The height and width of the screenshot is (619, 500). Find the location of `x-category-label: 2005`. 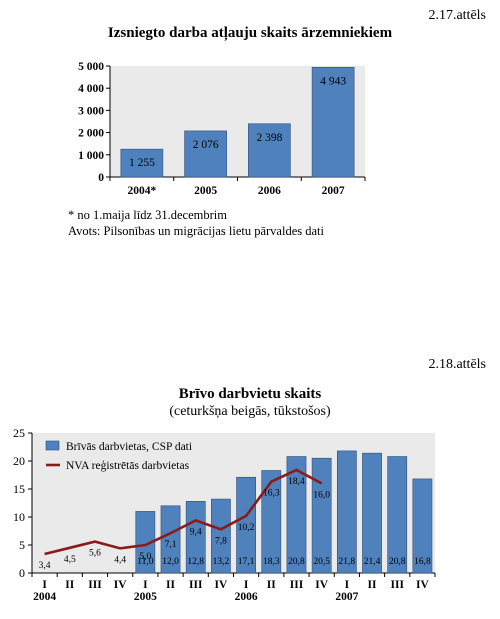

x-category-label: 2005 is located at coordinates (205, 191).